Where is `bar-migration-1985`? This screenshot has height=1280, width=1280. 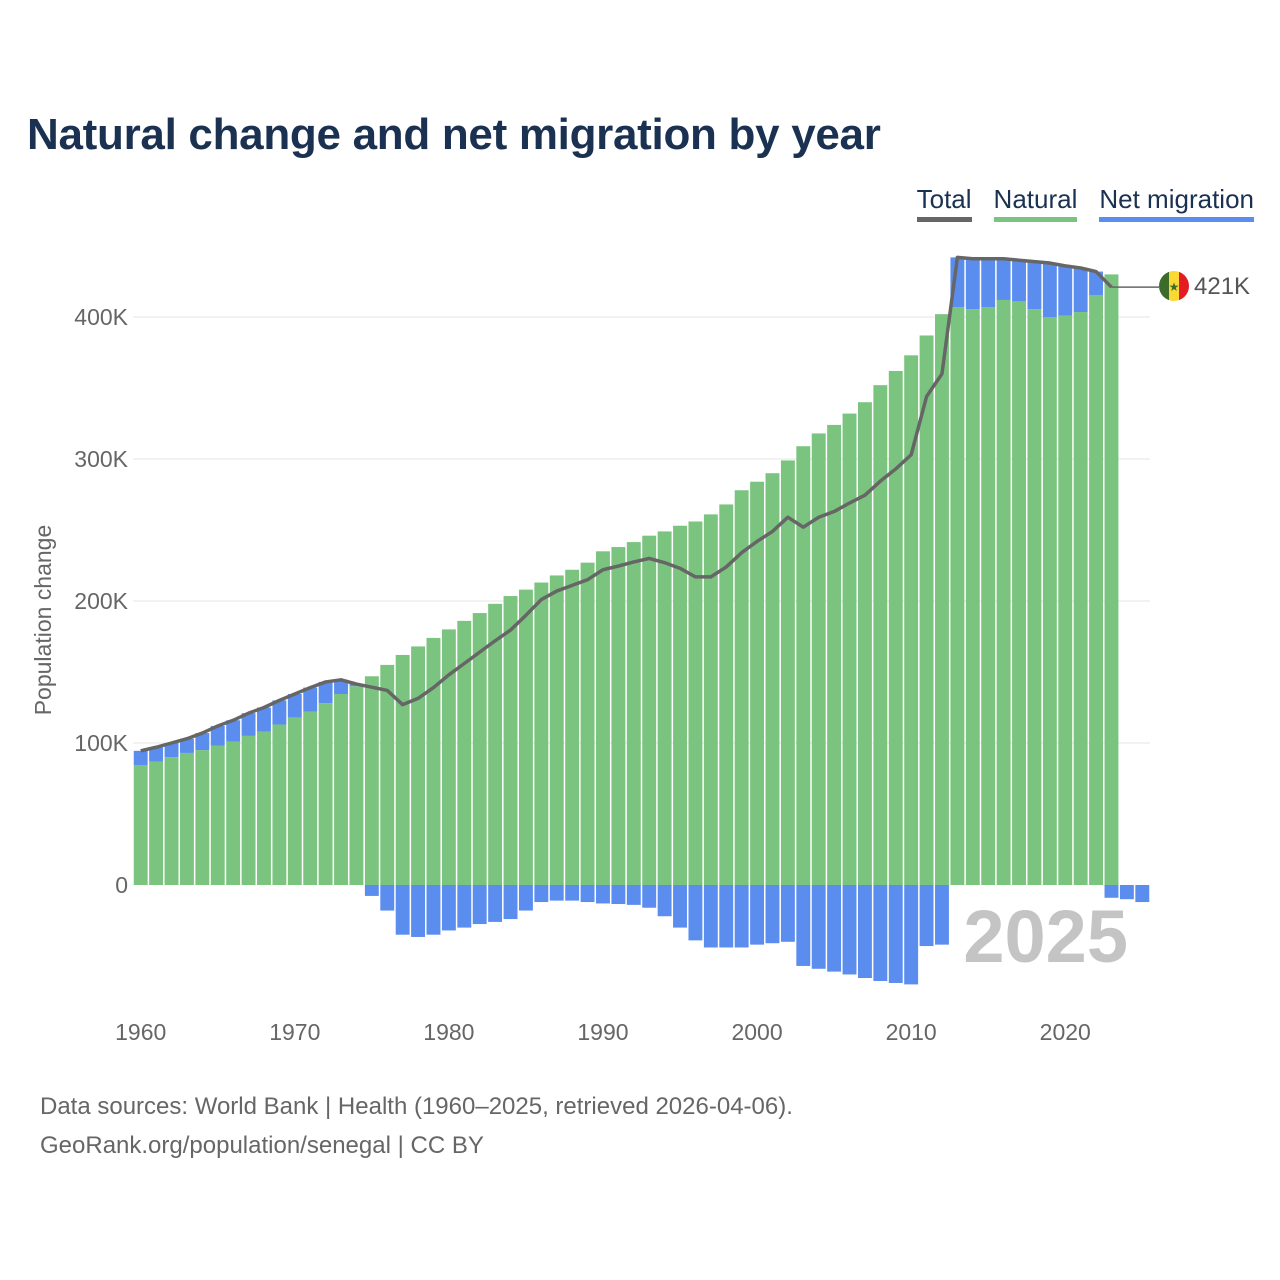 bar-migration-1985 is located at coordinates (525, 898).